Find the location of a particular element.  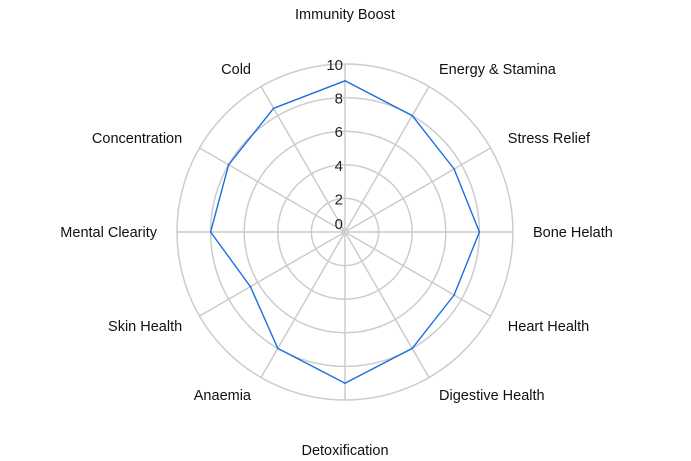

category-label: Anaemia is located at coordinates (223, 396).